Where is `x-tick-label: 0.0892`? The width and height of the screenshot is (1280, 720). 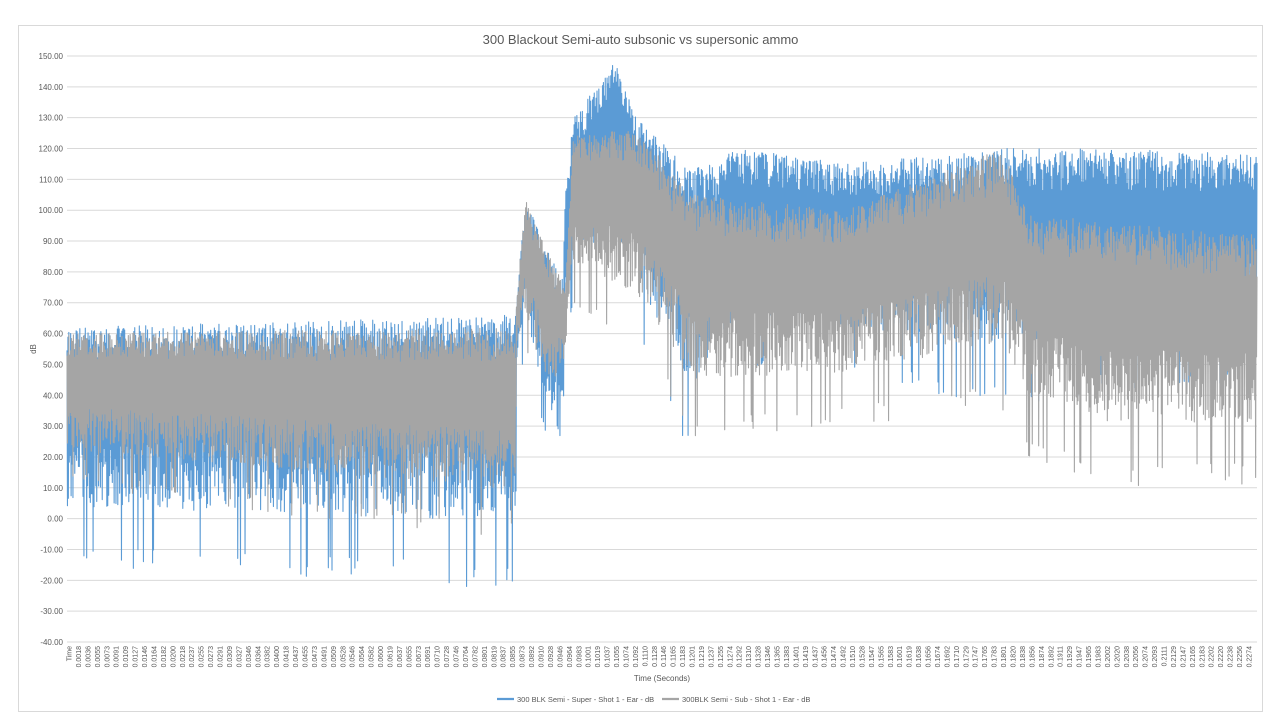 x-tick-label: 0.0892 is located at coordinates (532, 657).